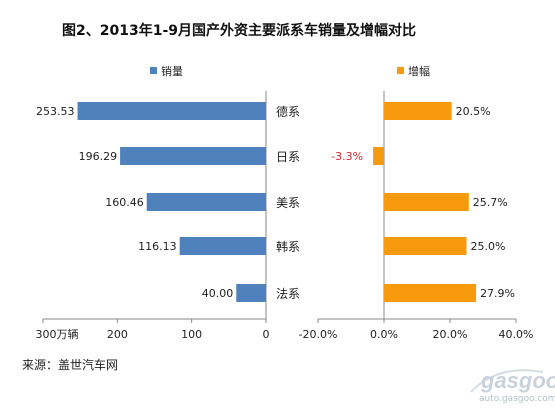  What do you see at coordinates (450, 334) in the screenshot?
I see `right-x-tick-label: 20.0%` at bounding box center [450, 334].